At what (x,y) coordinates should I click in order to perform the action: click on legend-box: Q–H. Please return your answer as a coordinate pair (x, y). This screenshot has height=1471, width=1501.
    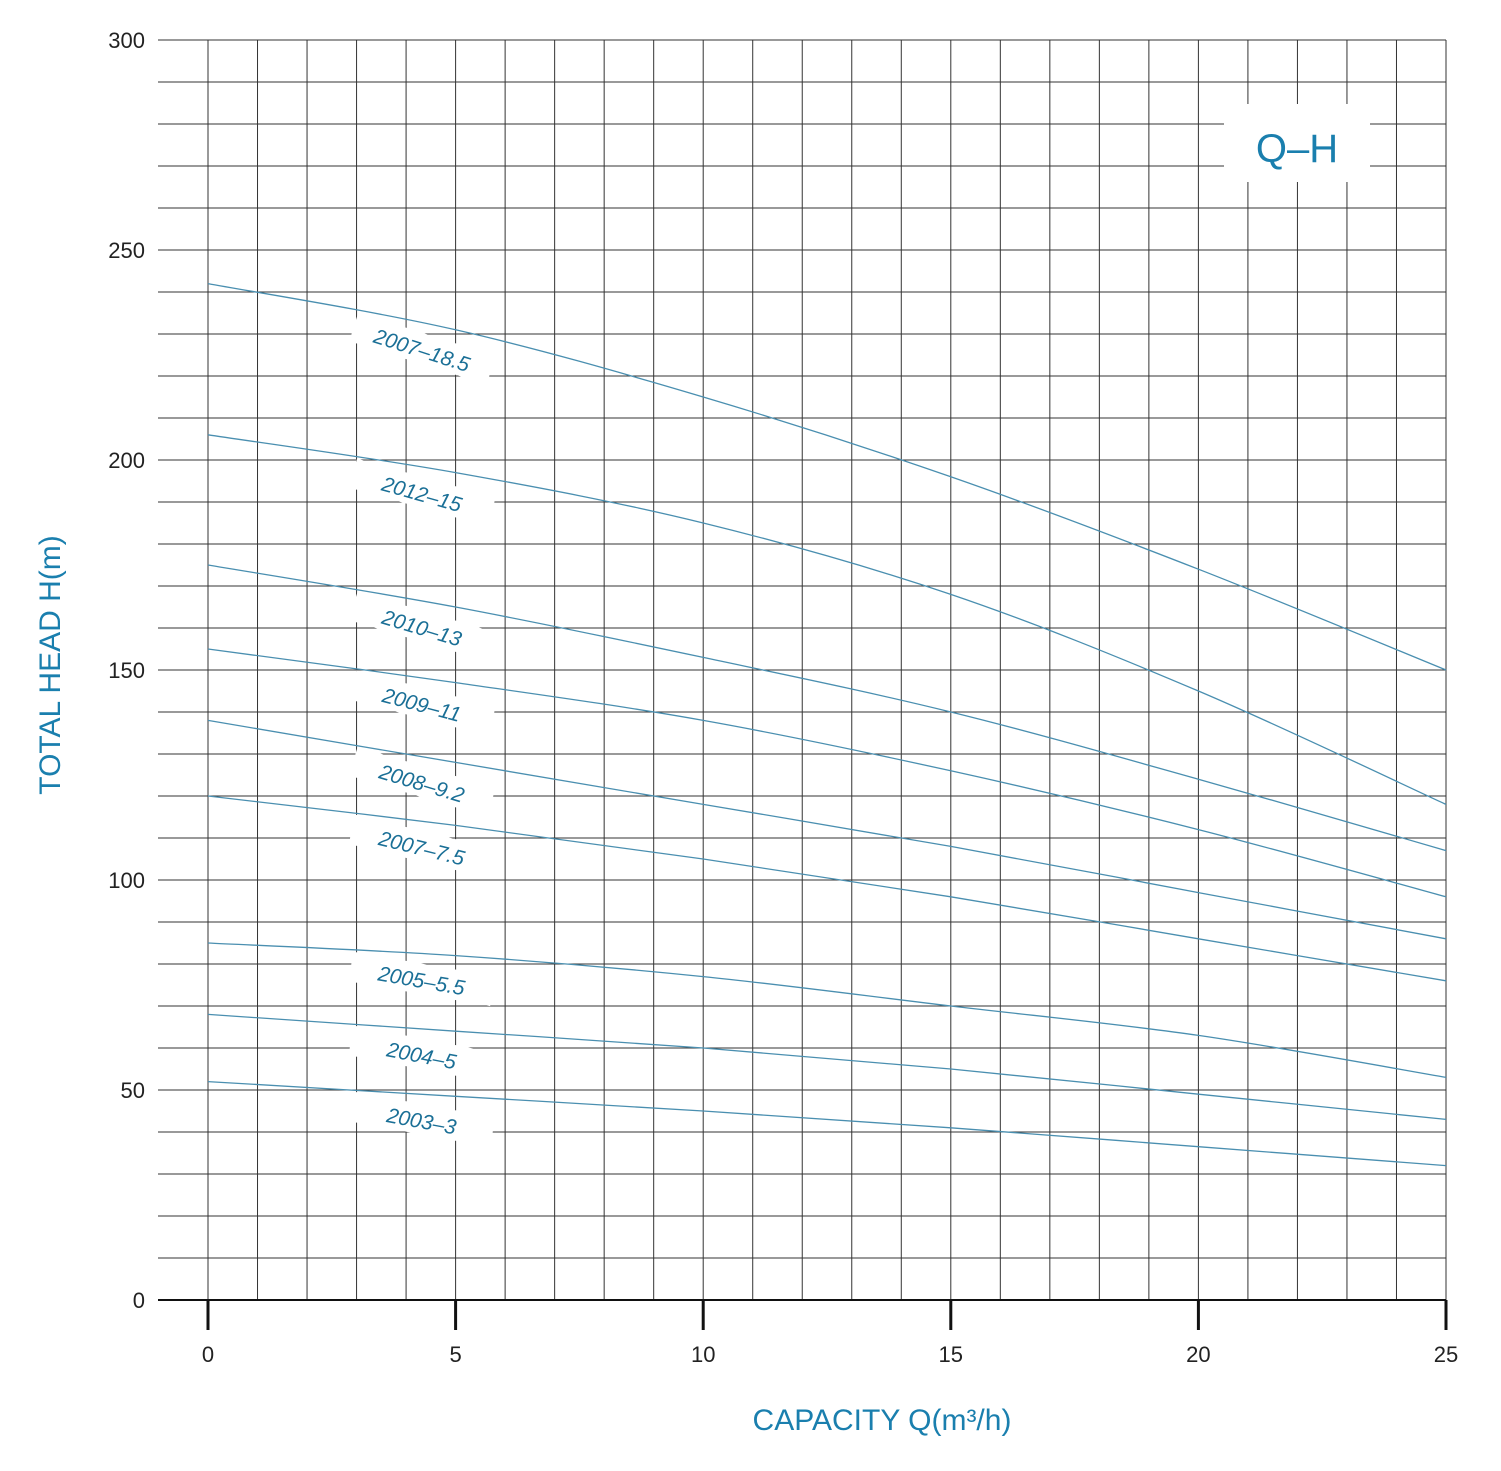
    Looking at the image, I should click on (1297, 143).